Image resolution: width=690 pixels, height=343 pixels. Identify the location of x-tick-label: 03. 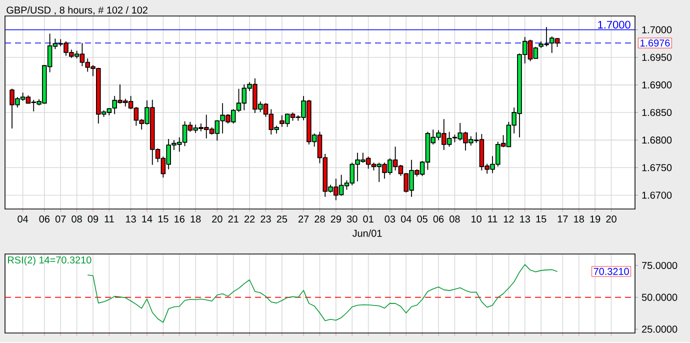
(390, 219).